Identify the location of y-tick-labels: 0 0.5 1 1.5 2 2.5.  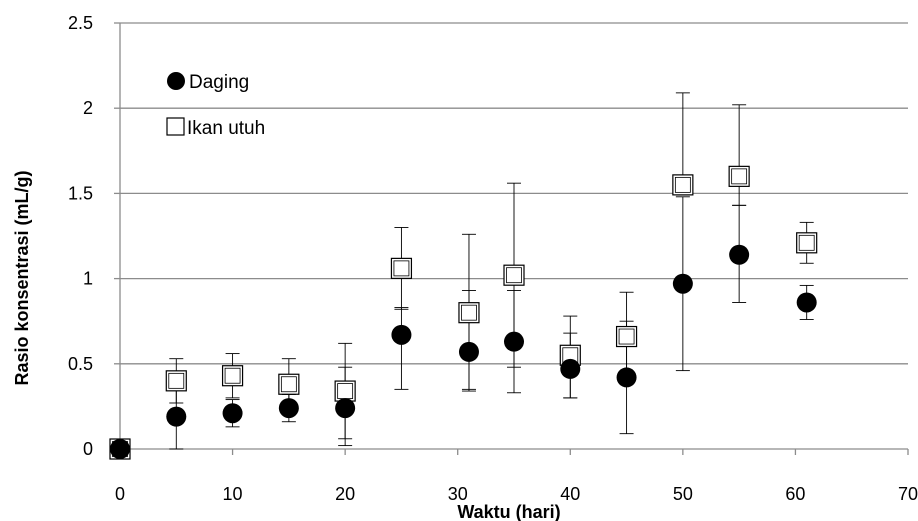
(80, 236).